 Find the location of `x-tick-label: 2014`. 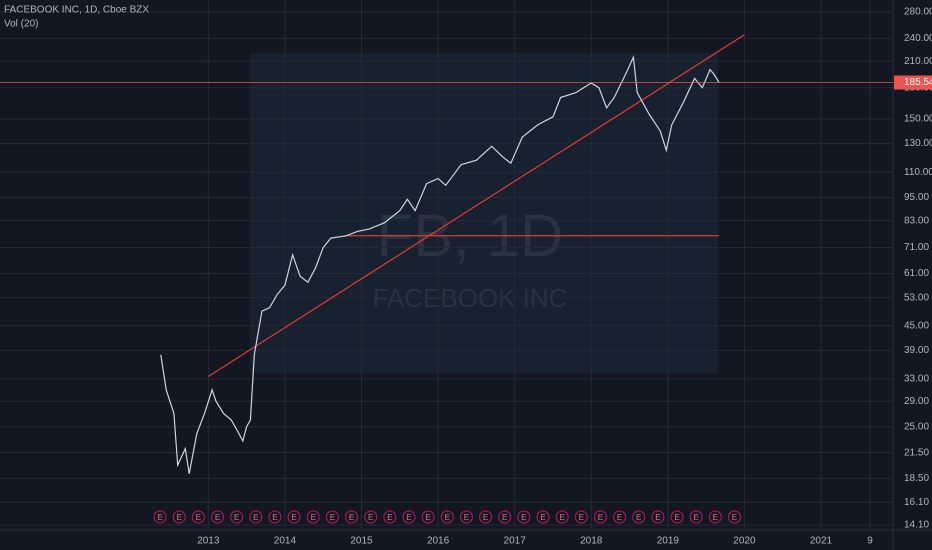

x-tick-label: 2014 is located at coordinates (285, 541).